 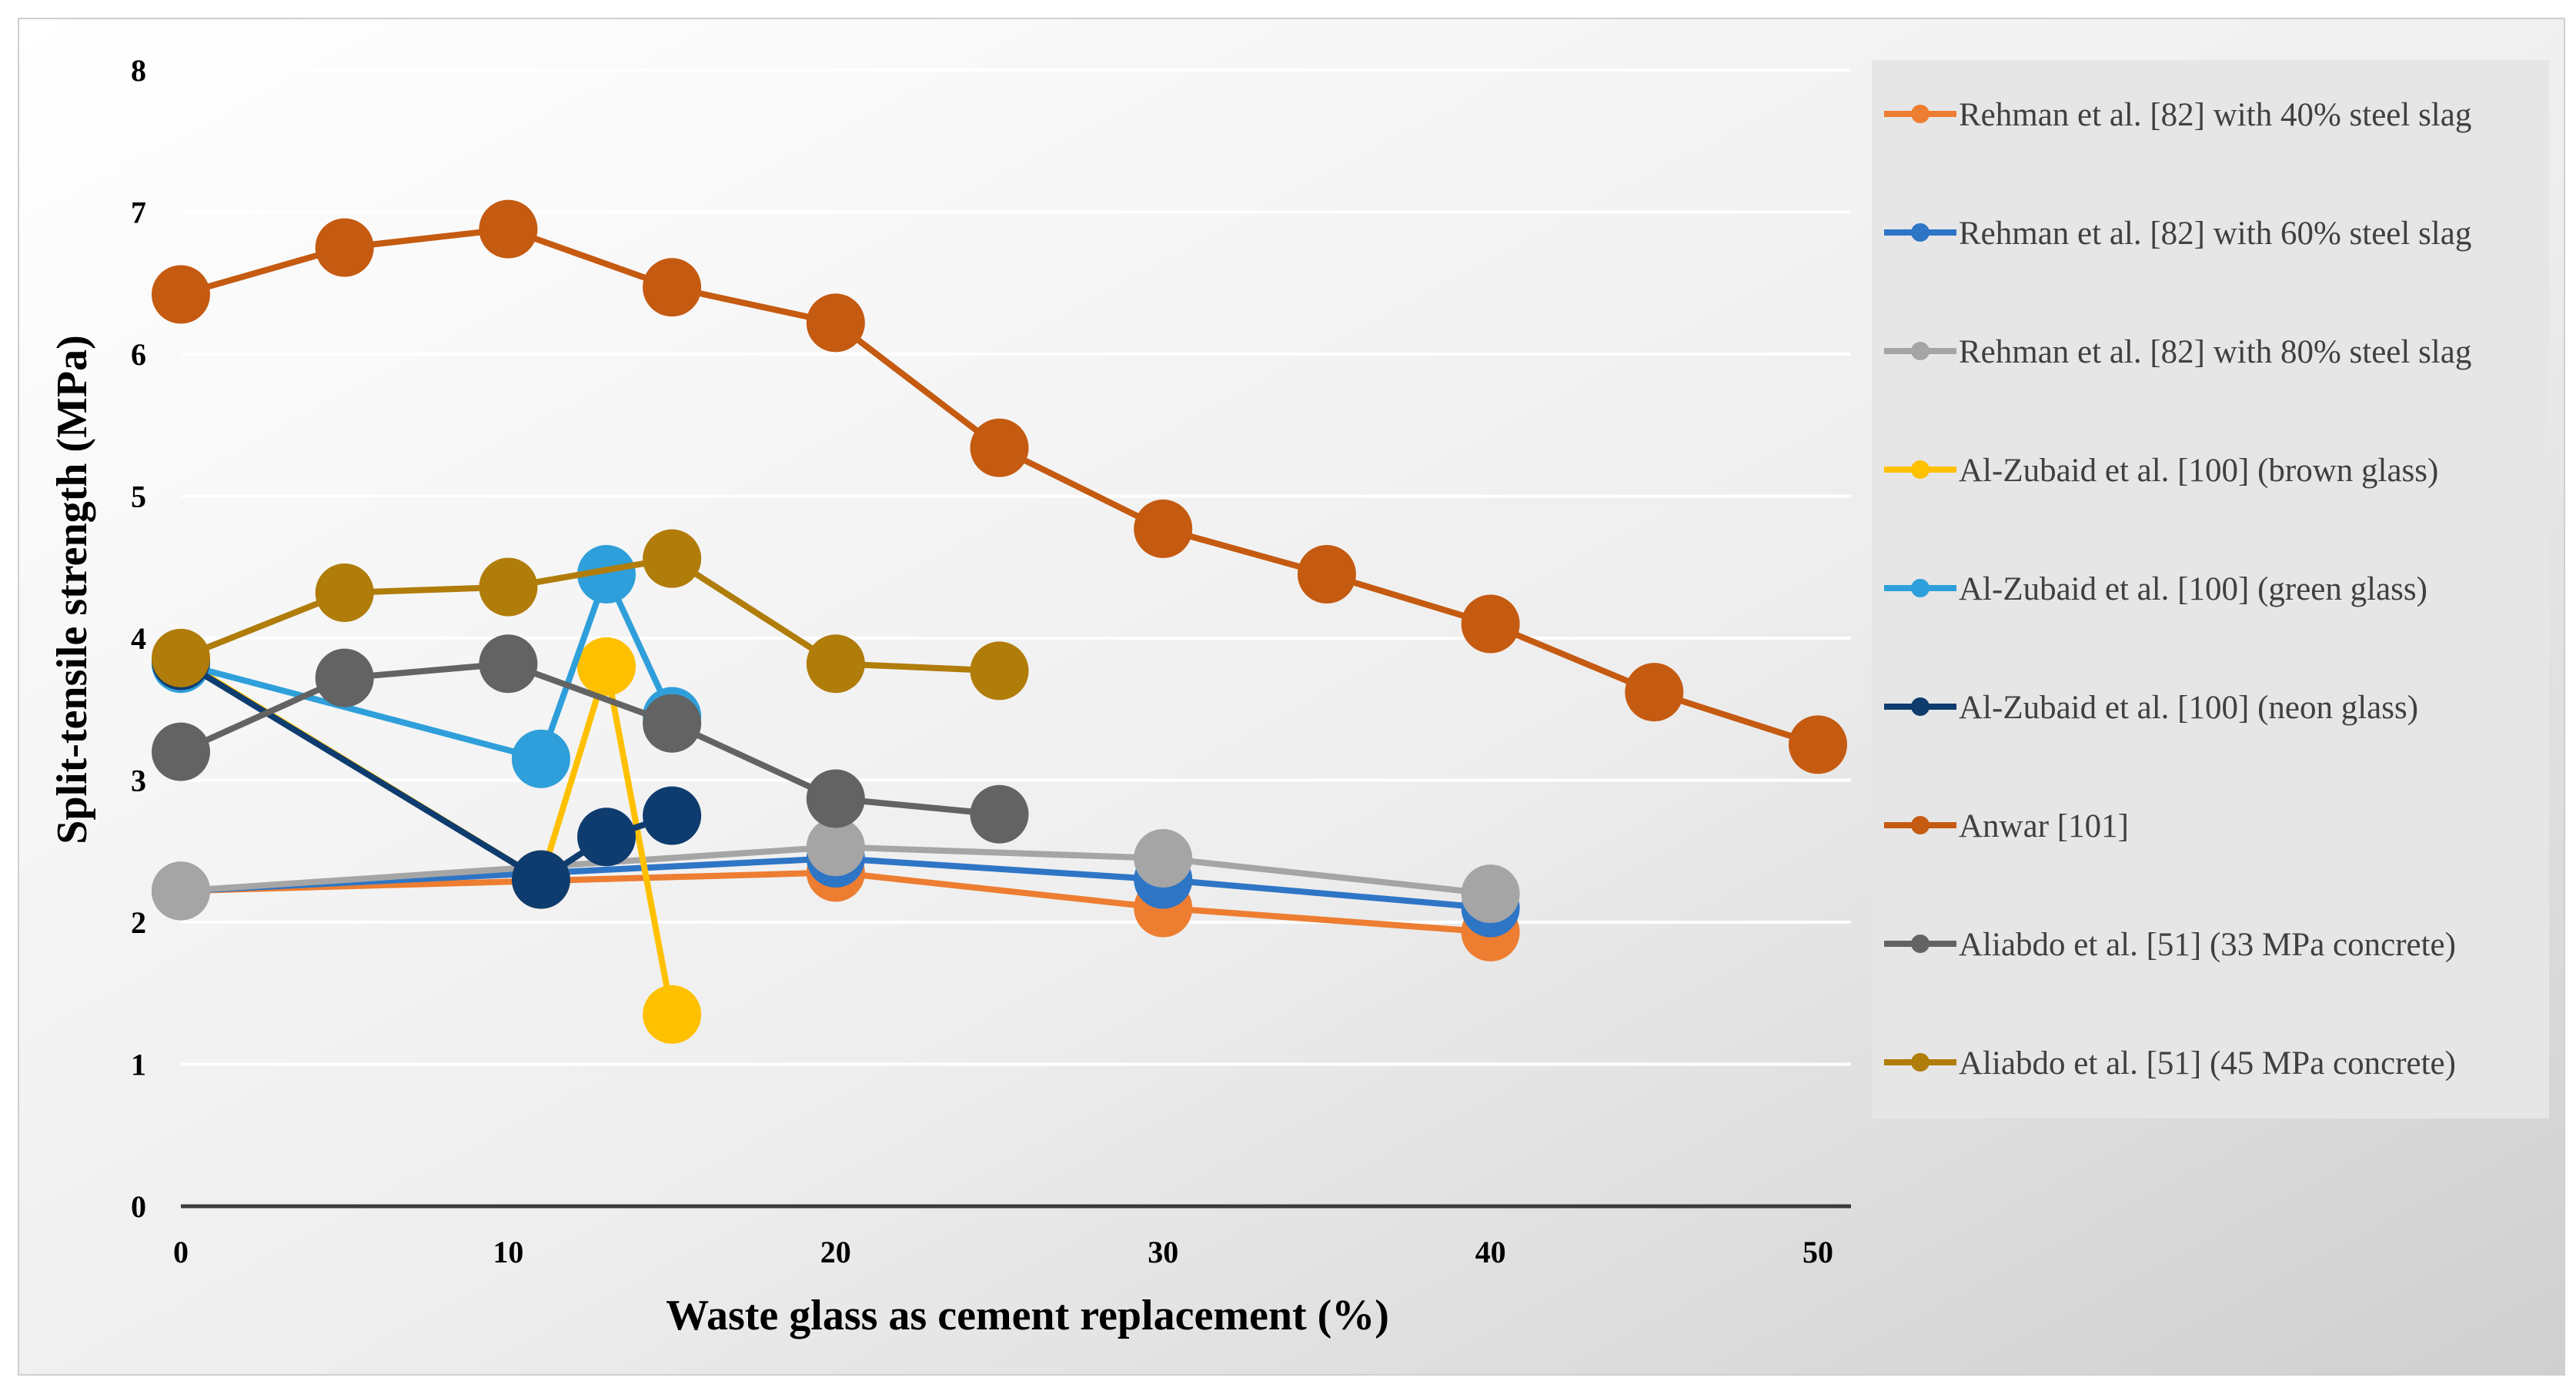 What do you see at coordinates (138, 213) in the screenshot?
I see `y-tick-label: 7` at bounding box center [138, 213].